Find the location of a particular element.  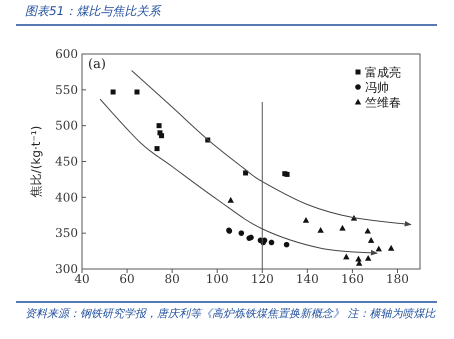

legend-label: 竺维春 is located at coordinates (383, 103).